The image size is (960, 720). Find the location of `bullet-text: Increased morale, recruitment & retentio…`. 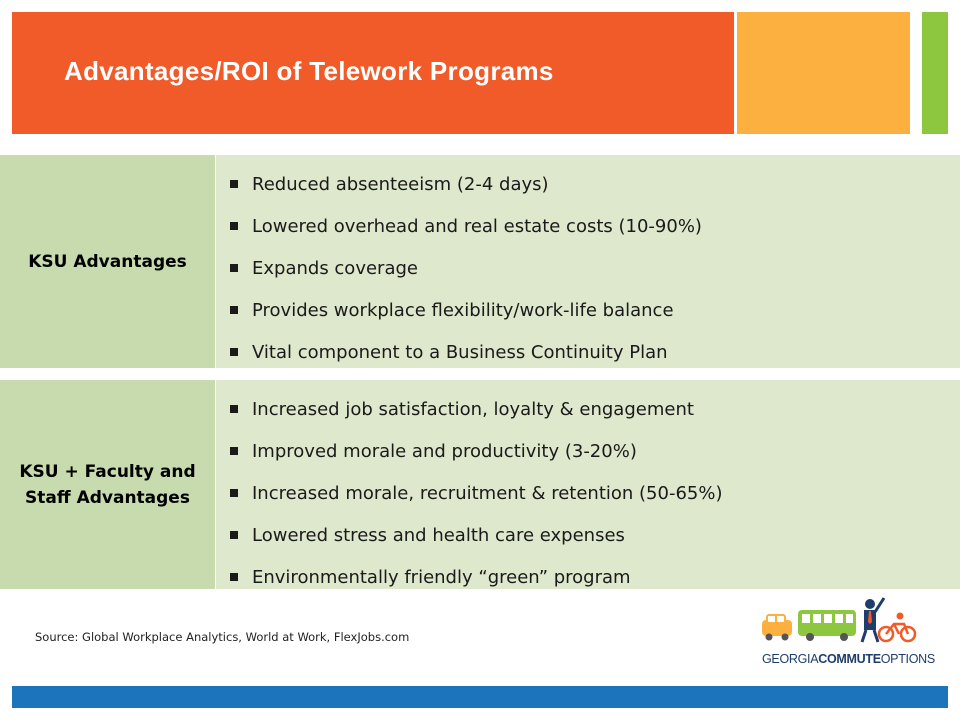

bullet-text: Increased morale, recruitment & retentio… is located at coordinates (487, 493).